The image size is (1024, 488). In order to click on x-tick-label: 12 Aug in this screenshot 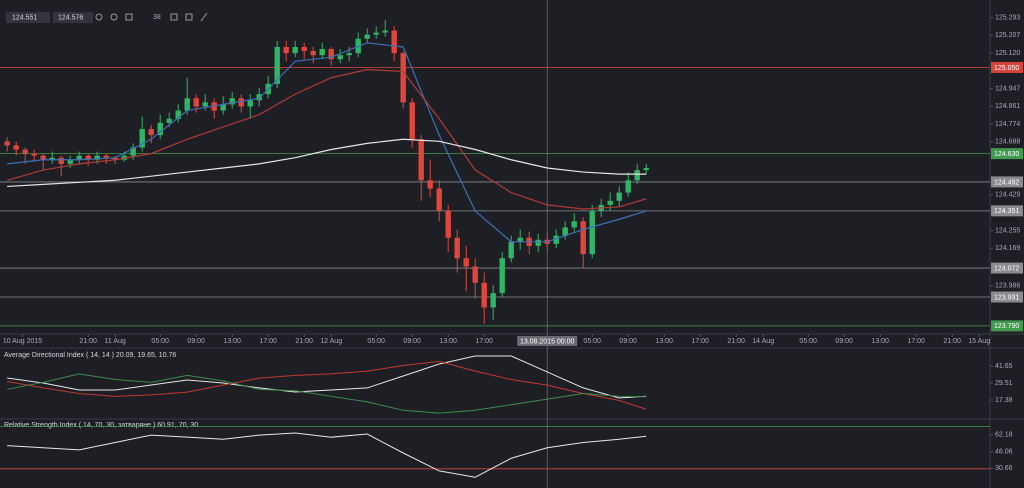, I will do `click(331, 341)`.